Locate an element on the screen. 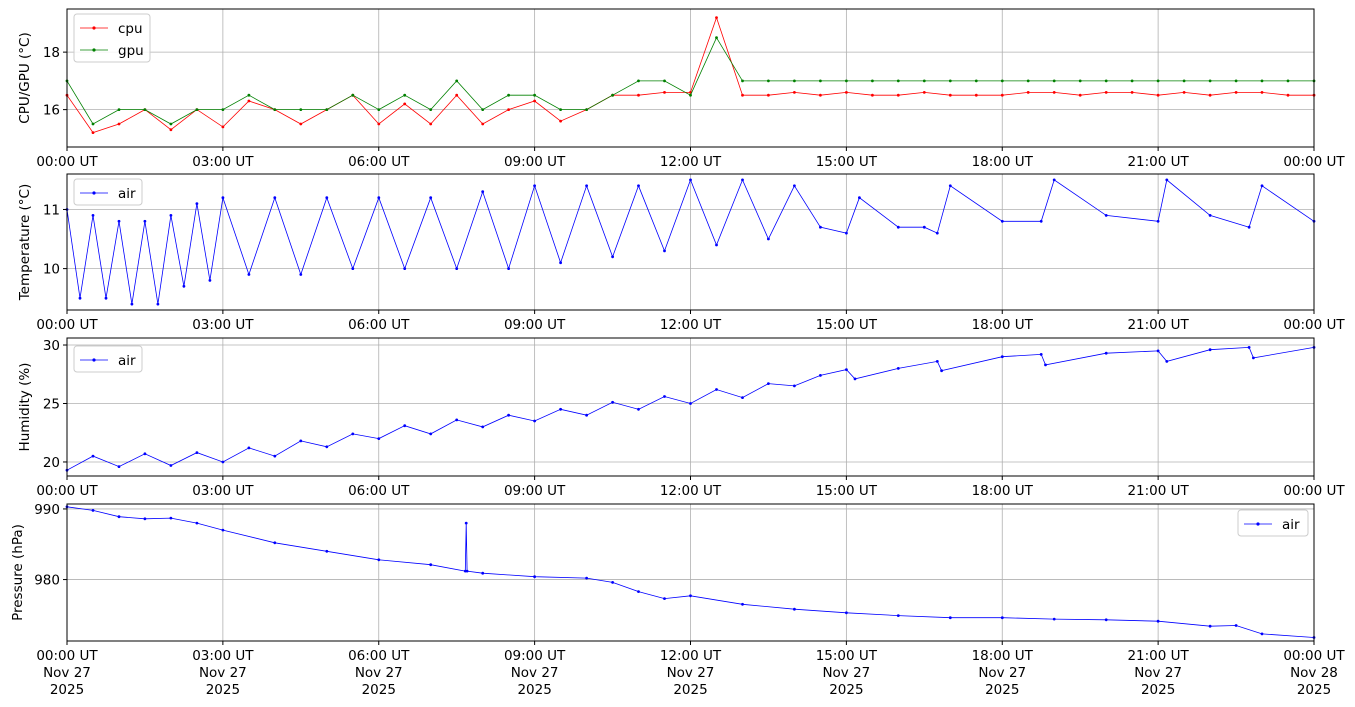  y-tick-label: 980 is located at coordinates (47, 581).